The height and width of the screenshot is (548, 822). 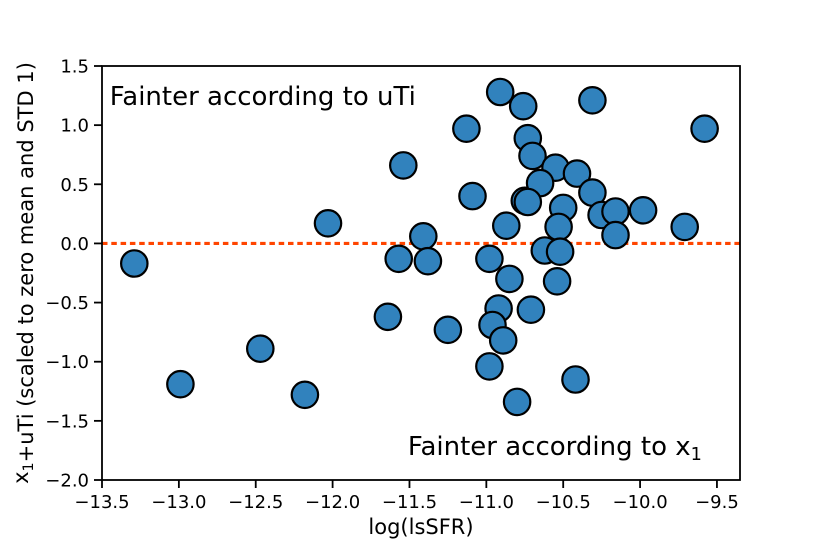 What do you see at coordinates (717, 502) in the screenshot?
I see `x-tick-label: −9.5` at bounding box center [717, 502].